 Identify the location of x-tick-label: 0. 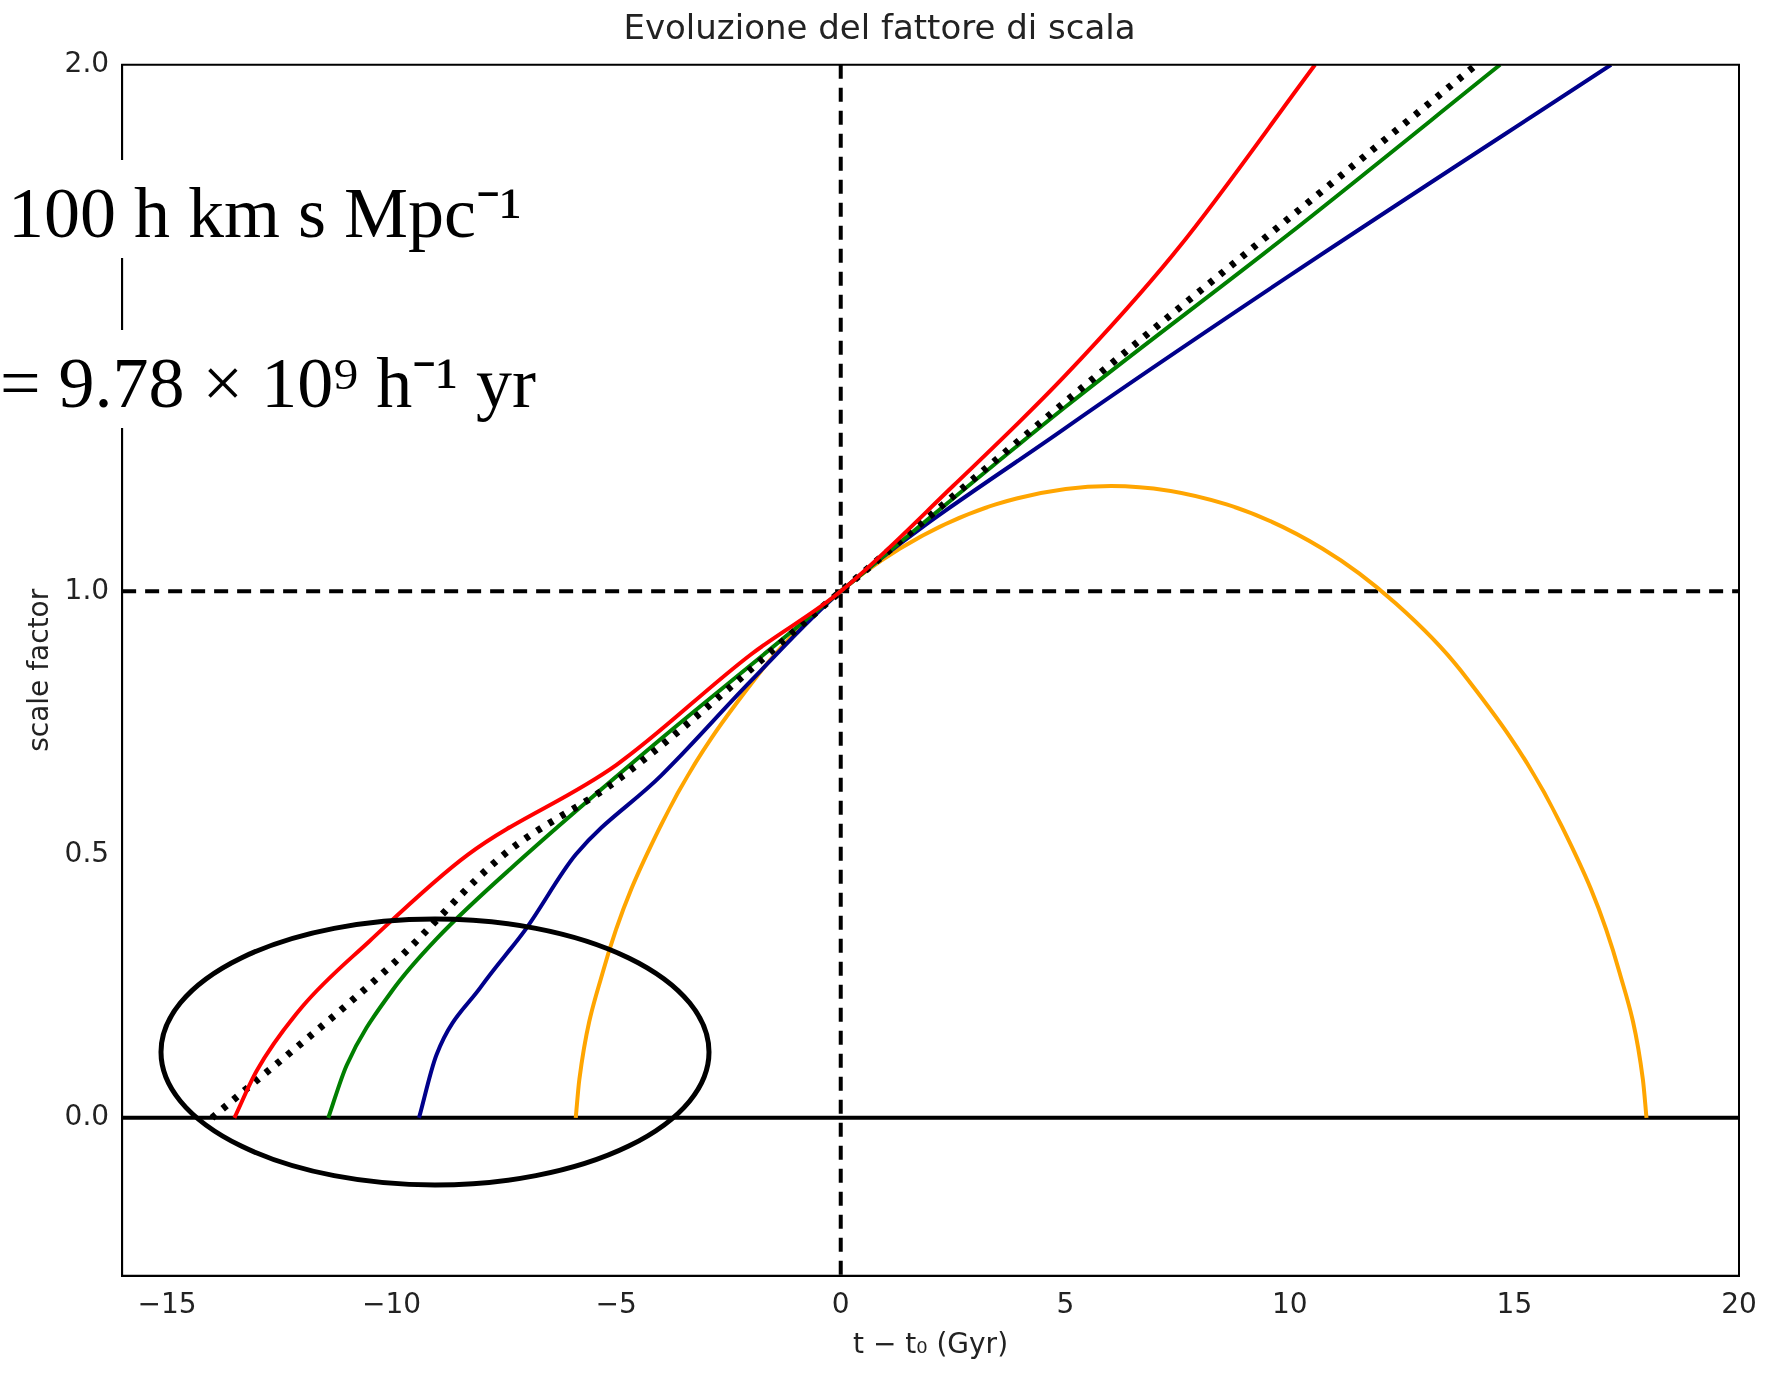
(840, 1303).